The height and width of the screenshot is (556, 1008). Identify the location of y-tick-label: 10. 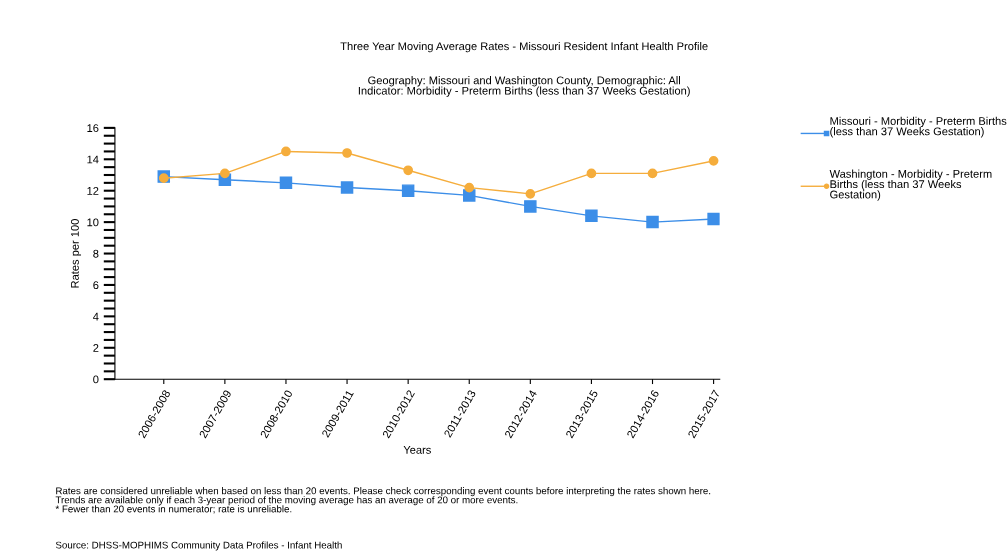
(93, 222).